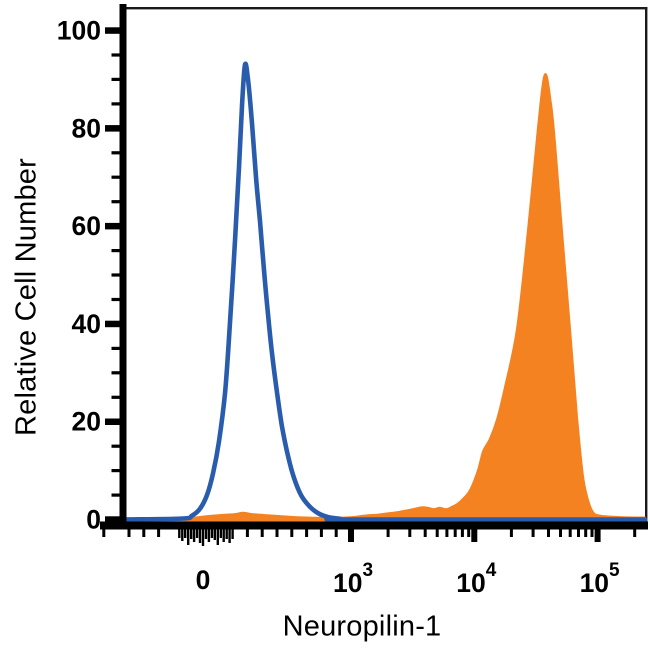 This screenshot has height=650, width=650. Describe the element at coordinates (86, 324) in the screenshot. I see `y-tick-label: 40` at that location.